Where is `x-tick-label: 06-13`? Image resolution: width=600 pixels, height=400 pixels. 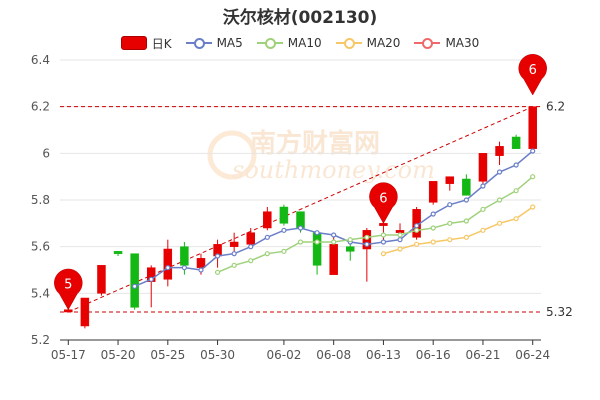 x-tick-label: 06-13 is located at coordinates (383, 355).